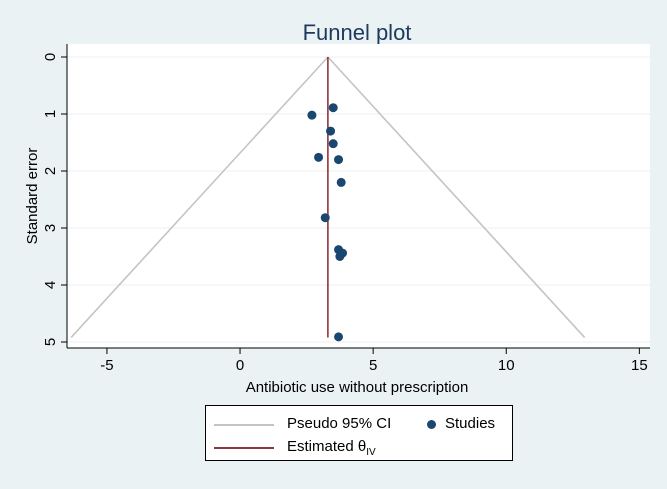 This screenshot has height=489, width=667. What do you see at coordinates (32, 196) in the screenshot?
I see `y-axis-label: Standard error` at bounding box center [32, 196].